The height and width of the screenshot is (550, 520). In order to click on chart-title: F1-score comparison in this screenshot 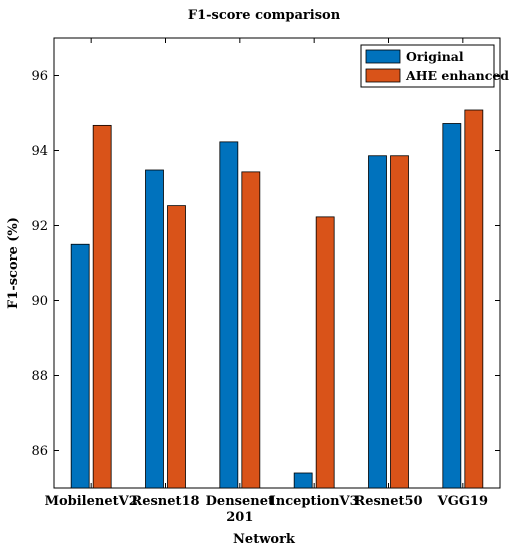, I will do `click(264, 15)`.